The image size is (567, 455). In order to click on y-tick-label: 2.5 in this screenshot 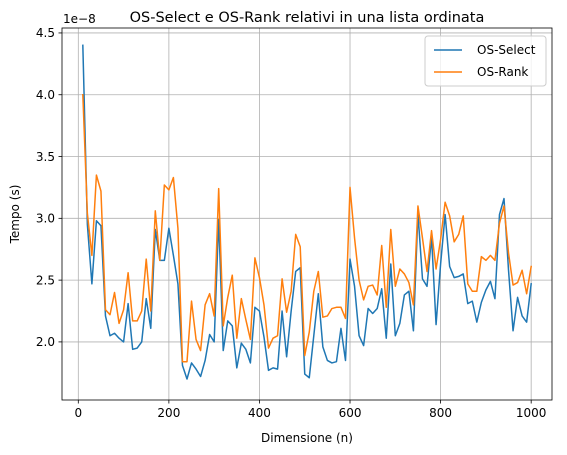, I will do `click(45, 280)`.